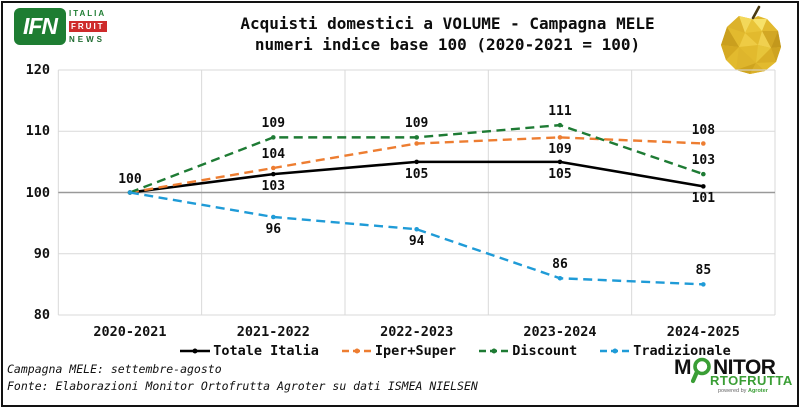  I want to click on legend-label: Iper+Super, so click(415, 351).